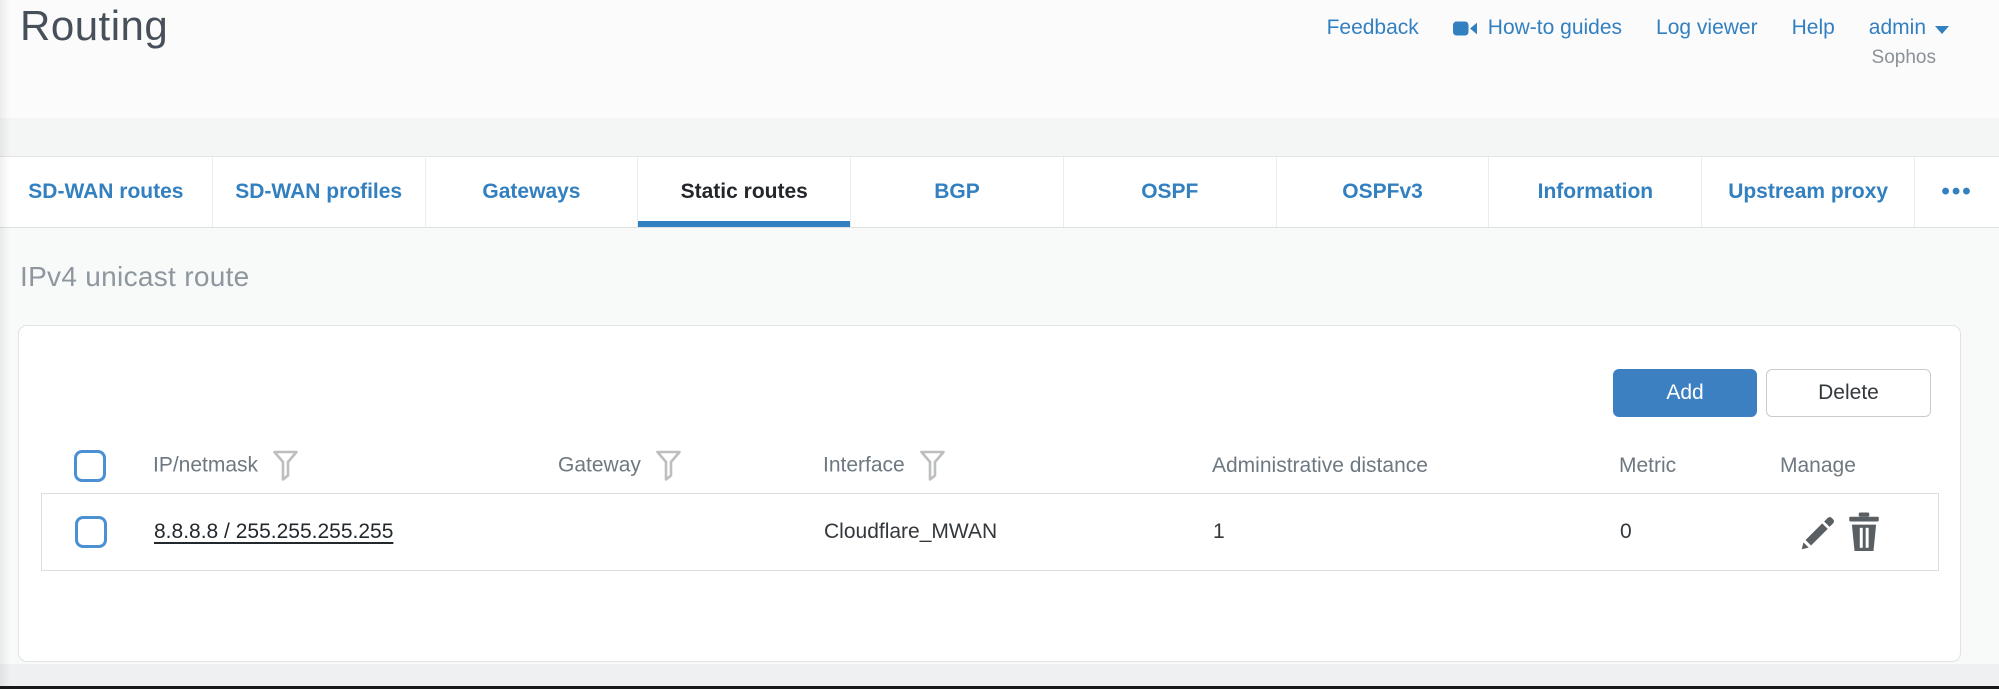 This screenshot has height=689, width=1999. Describe the element at coordinates (532, 192) in the screenshot. I see `tab-gateways: Gateways` at that location.